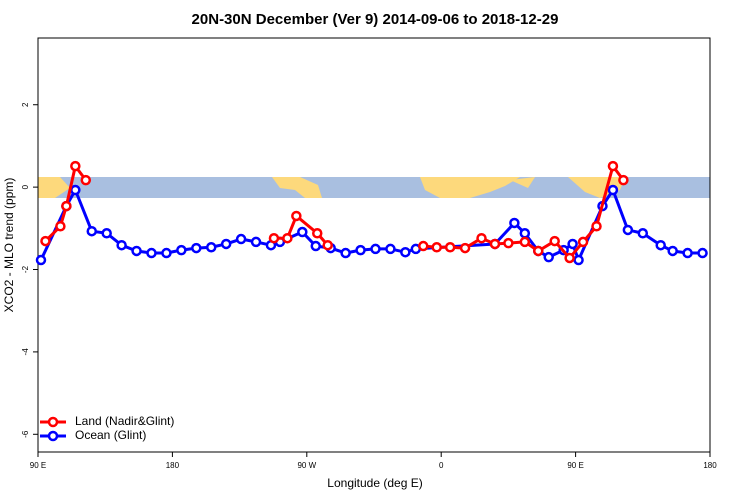 This screenshot has height=500, width=750. I want to click on x-axis-label: Longitude (deg E), so click(374, 483).